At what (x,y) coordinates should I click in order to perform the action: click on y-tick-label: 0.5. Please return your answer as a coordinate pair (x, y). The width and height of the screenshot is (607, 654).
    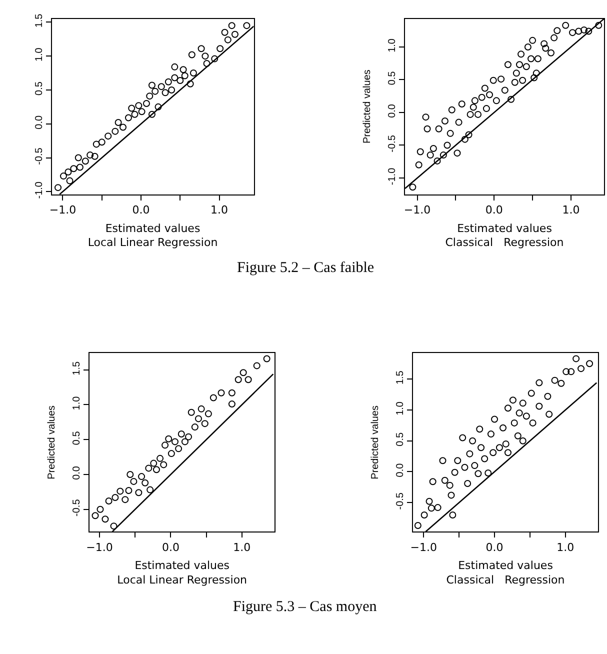
    Looking at the image, I should click on (392, 78).